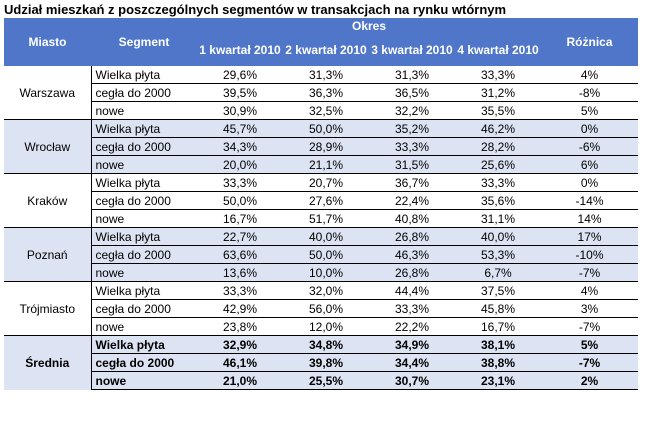 The width and height of the screenshot is (652, 440). Describe the element at coordinates (326, 326) in the screenshot. I see `q2-cell: 12,0%` at that location.